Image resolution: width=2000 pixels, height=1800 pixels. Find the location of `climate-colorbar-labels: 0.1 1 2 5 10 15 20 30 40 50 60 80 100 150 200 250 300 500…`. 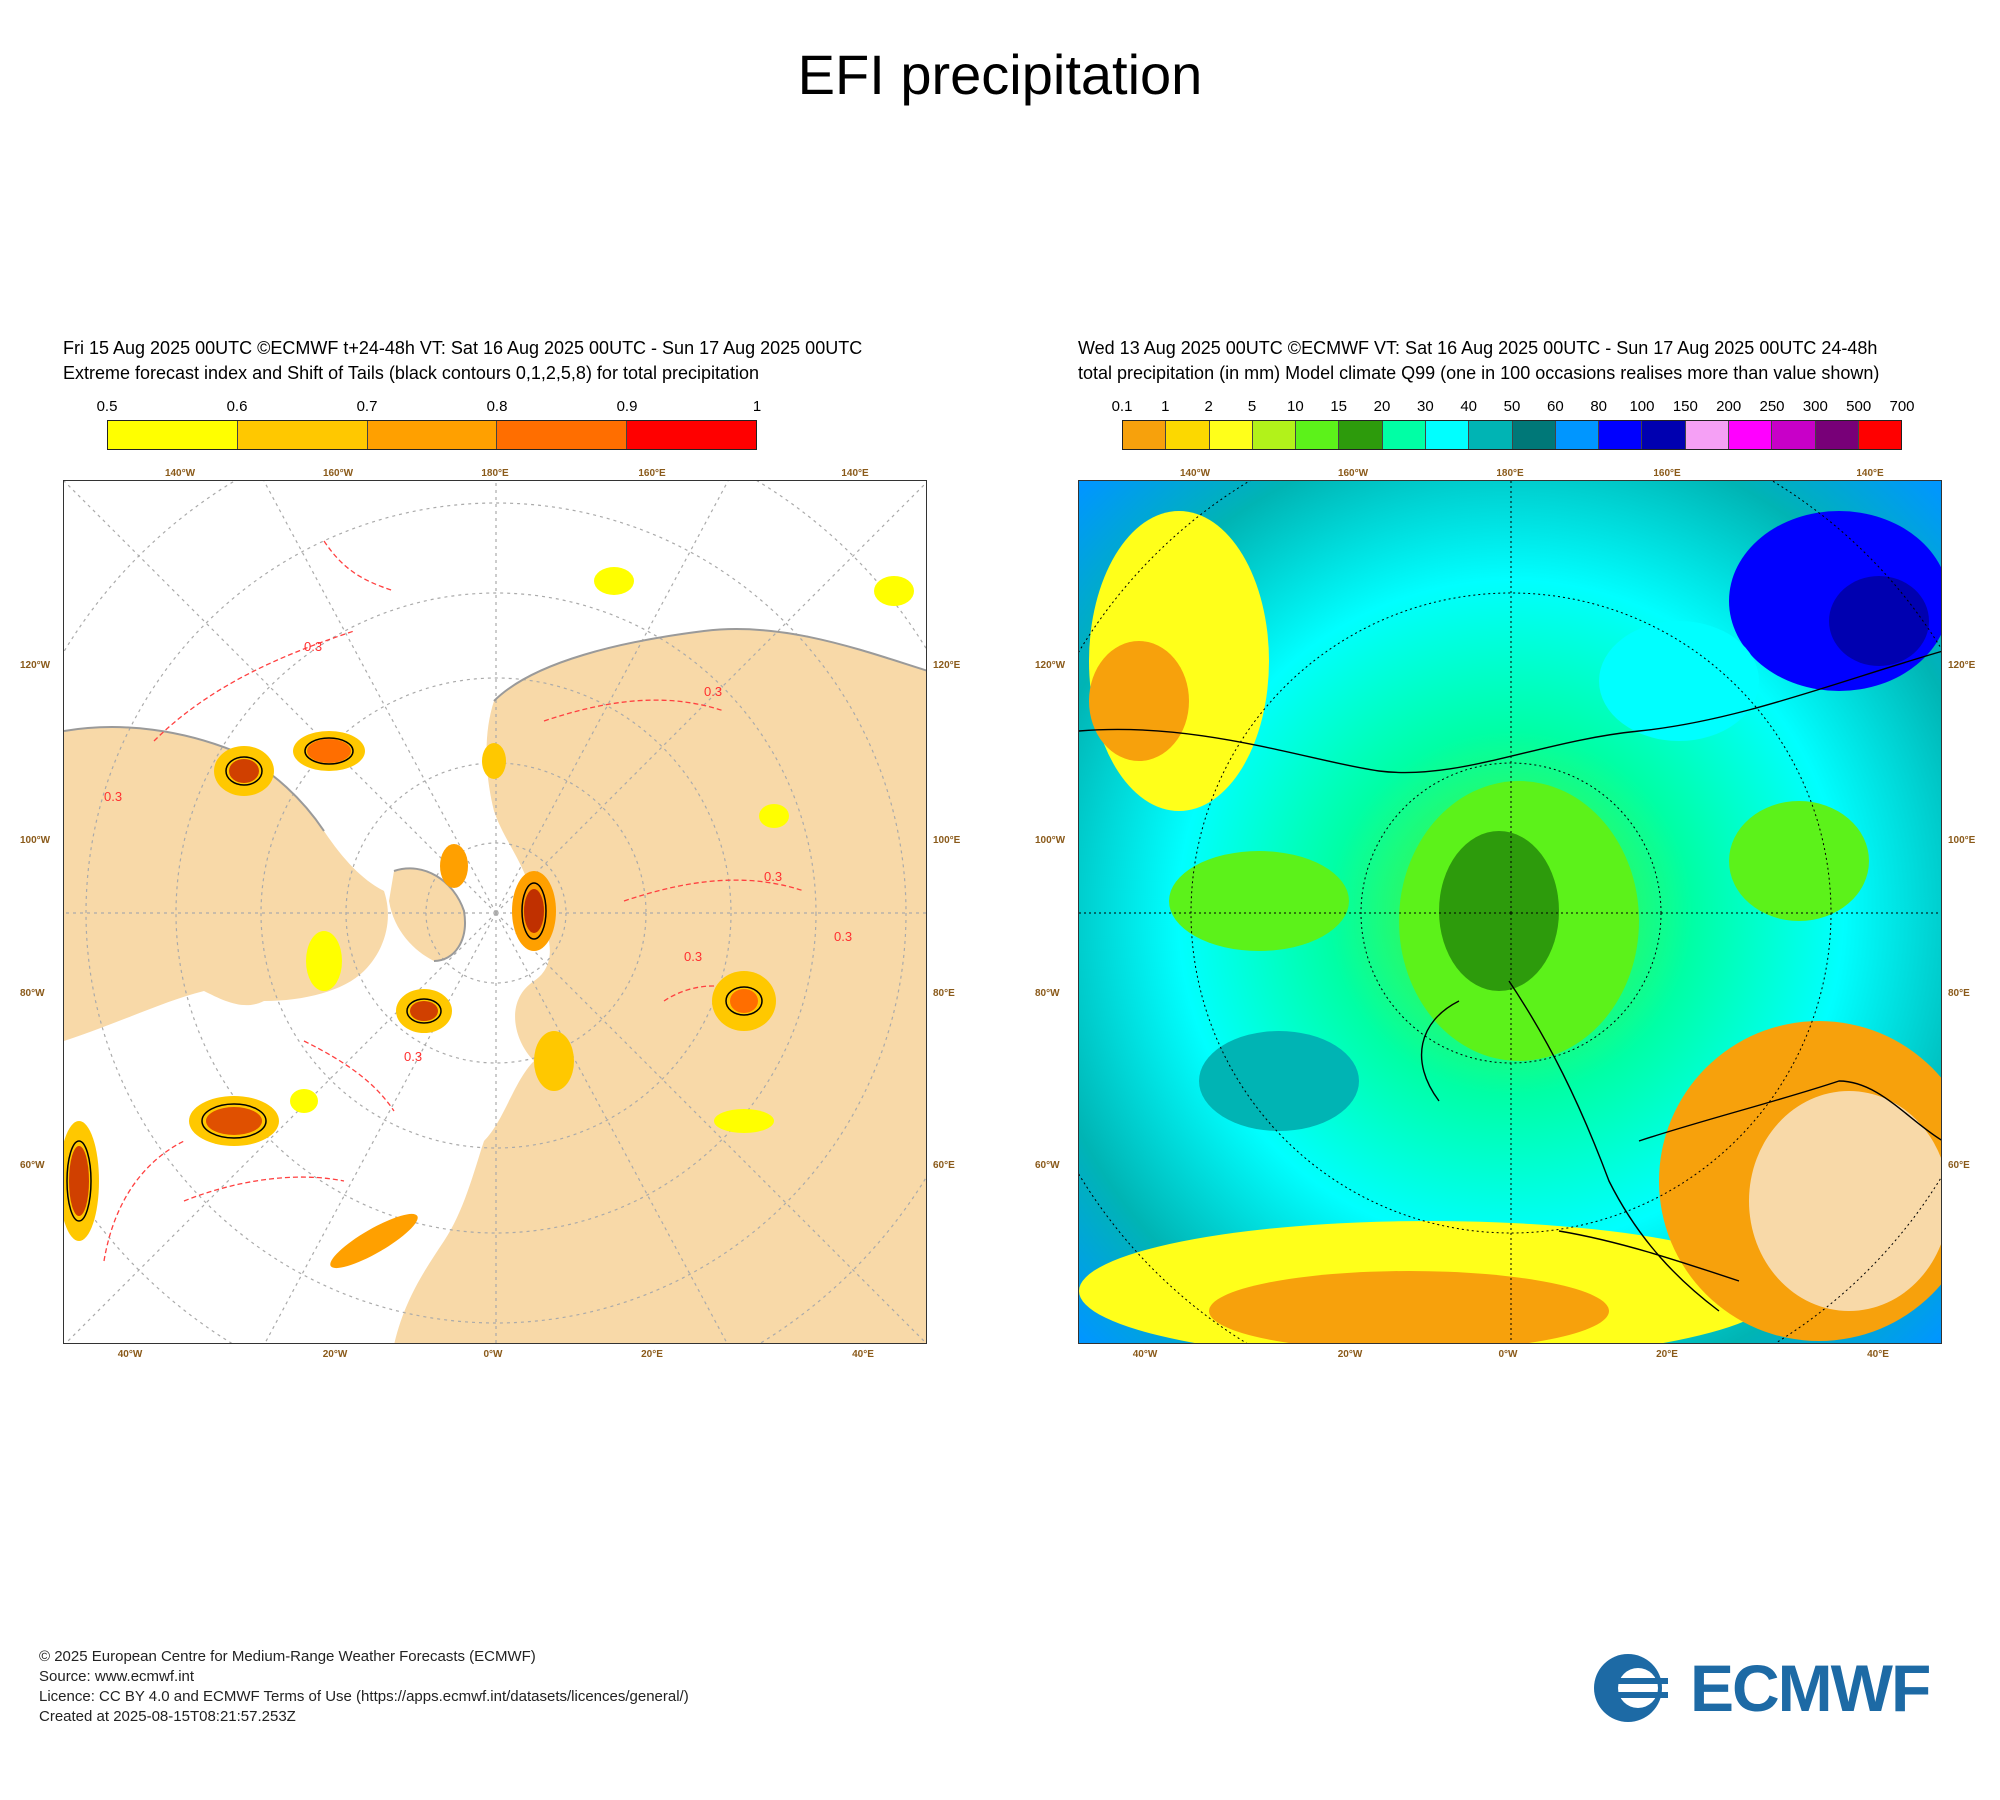

climate-colorbar-labels: 0.1 1 2 5 10 15 20 30 40 50 60 80 100 150 200 250 300 500… is located at coordinates (1513, 408).